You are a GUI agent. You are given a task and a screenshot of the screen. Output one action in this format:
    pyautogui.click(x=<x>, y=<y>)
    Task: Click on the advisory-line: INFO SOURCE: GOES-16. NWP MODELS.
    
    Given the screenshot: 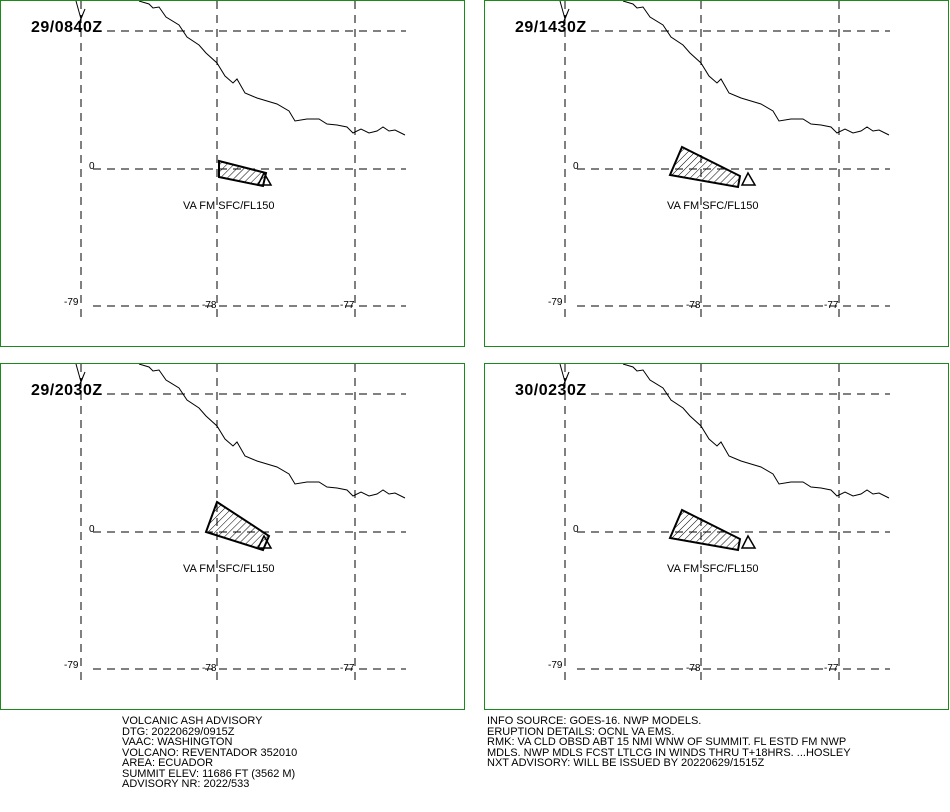 What is the action you would take?
    pyautogui.click(x=594, y=721)
    